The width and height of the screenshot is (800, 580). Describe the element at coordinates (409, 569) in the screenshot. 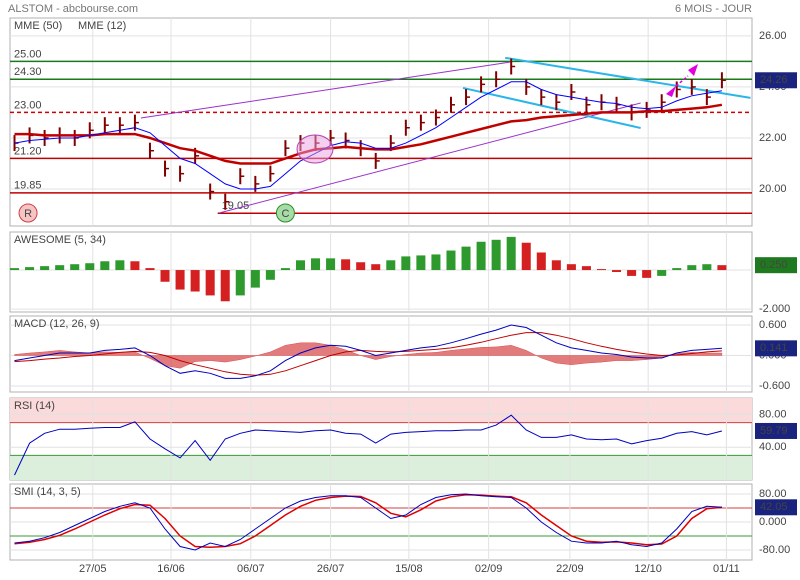

I see `x-tick-label: 15/08` at that location.